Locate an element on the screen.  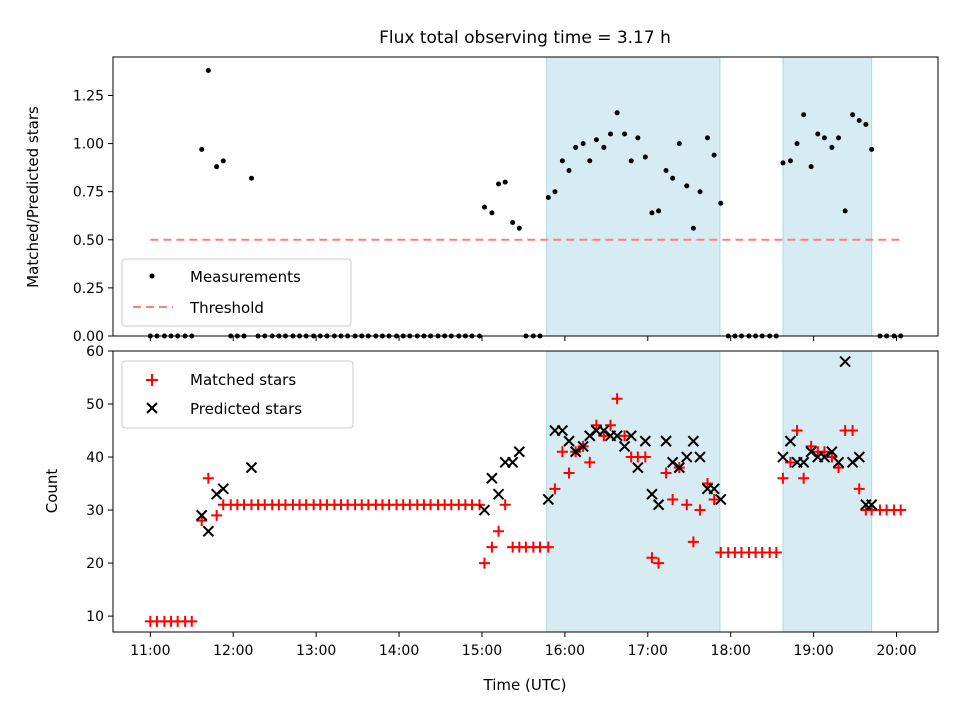
x-tick-label: 16:00 is located at coordinates (565, 651).